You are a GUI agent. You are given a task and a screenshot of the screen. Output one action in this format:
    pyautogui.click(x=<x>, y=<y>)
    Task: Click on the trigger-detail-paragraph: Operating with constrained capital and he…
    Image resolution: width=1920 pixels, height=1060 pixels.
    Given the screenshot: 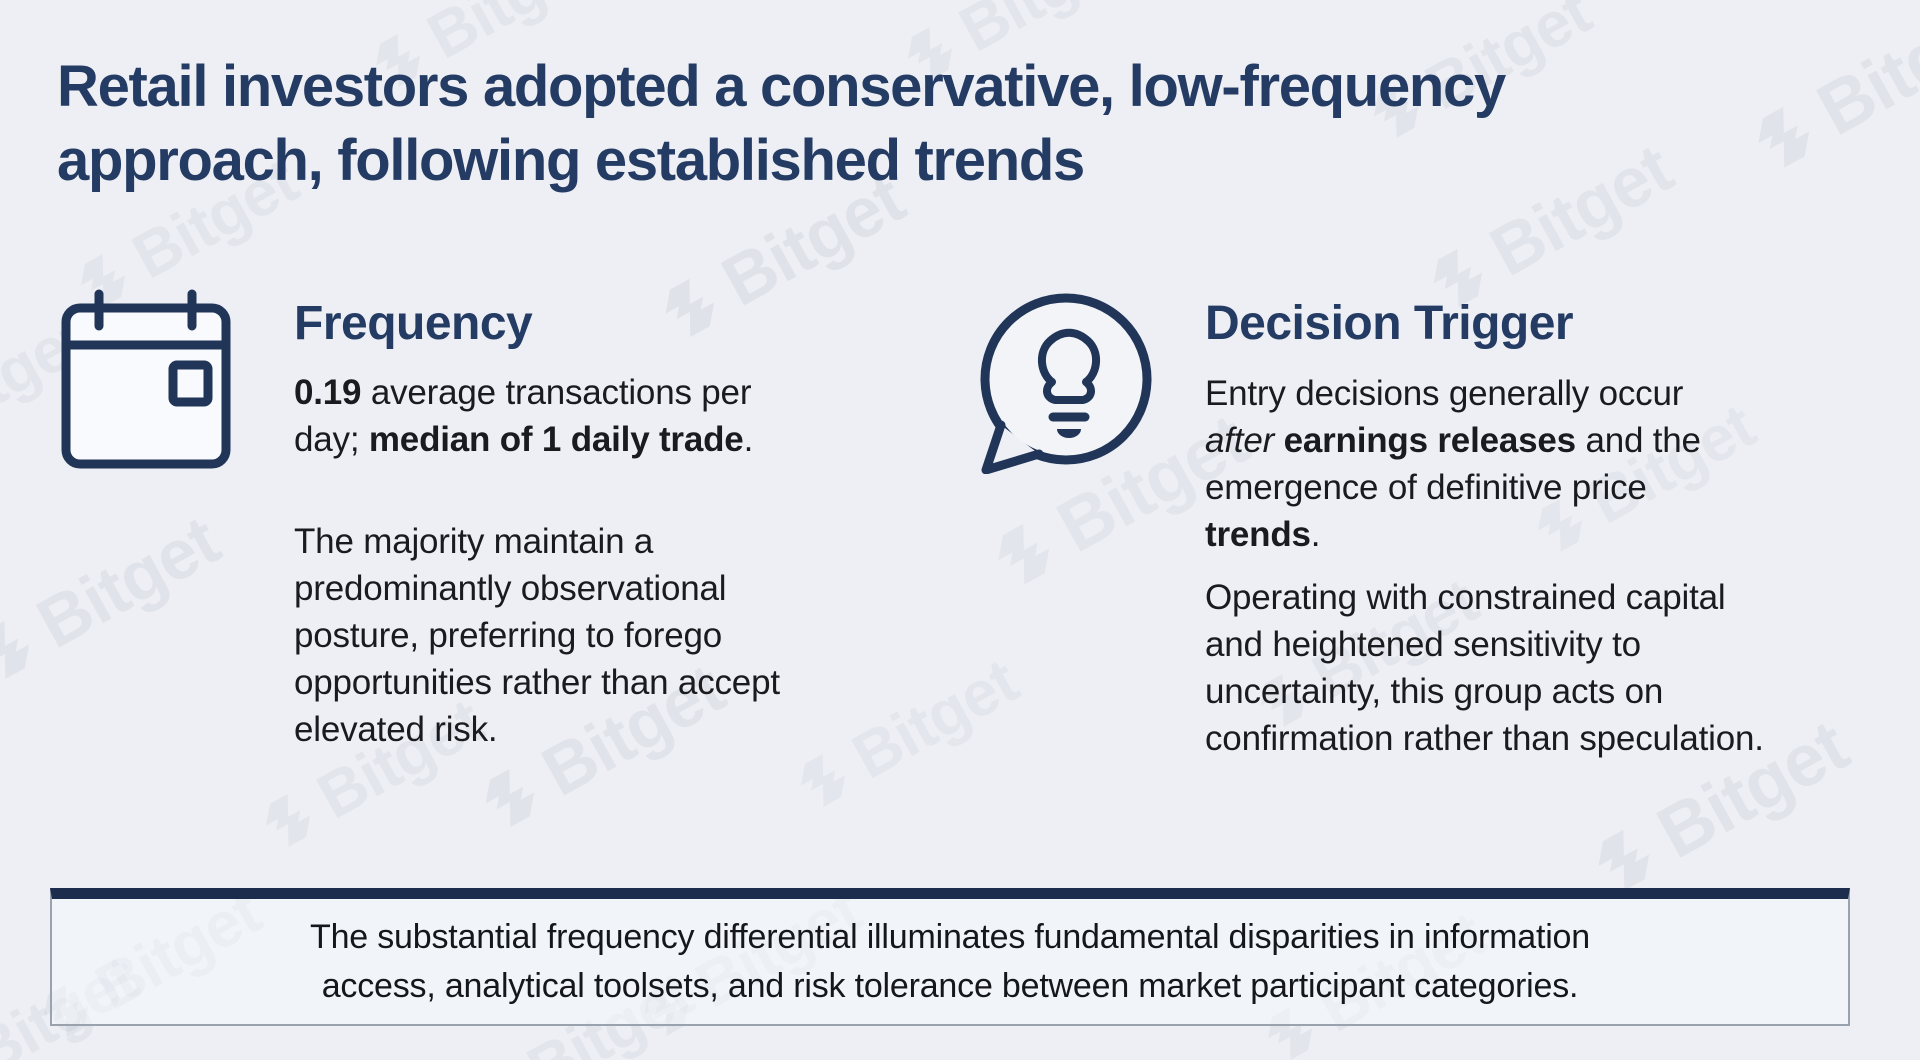 What is the action you would take?
    pyautogui.click(x=1484, y=668)
    